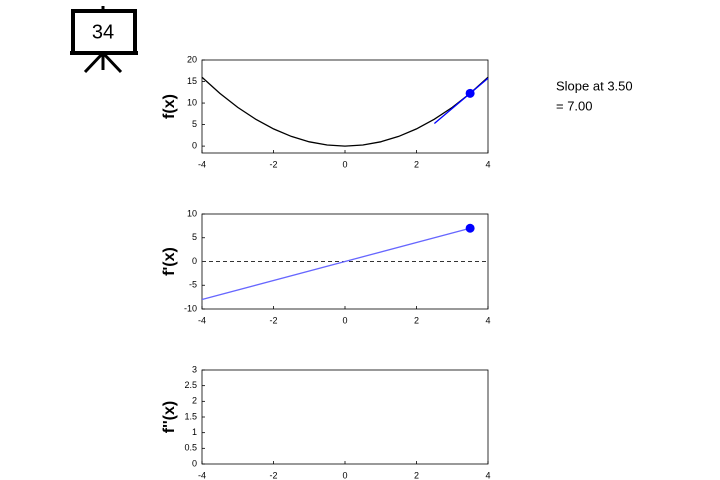  Describe the element at coordinates (169, 417) in the screenshot. I see `y-axis-label: f''(x)` at that location.